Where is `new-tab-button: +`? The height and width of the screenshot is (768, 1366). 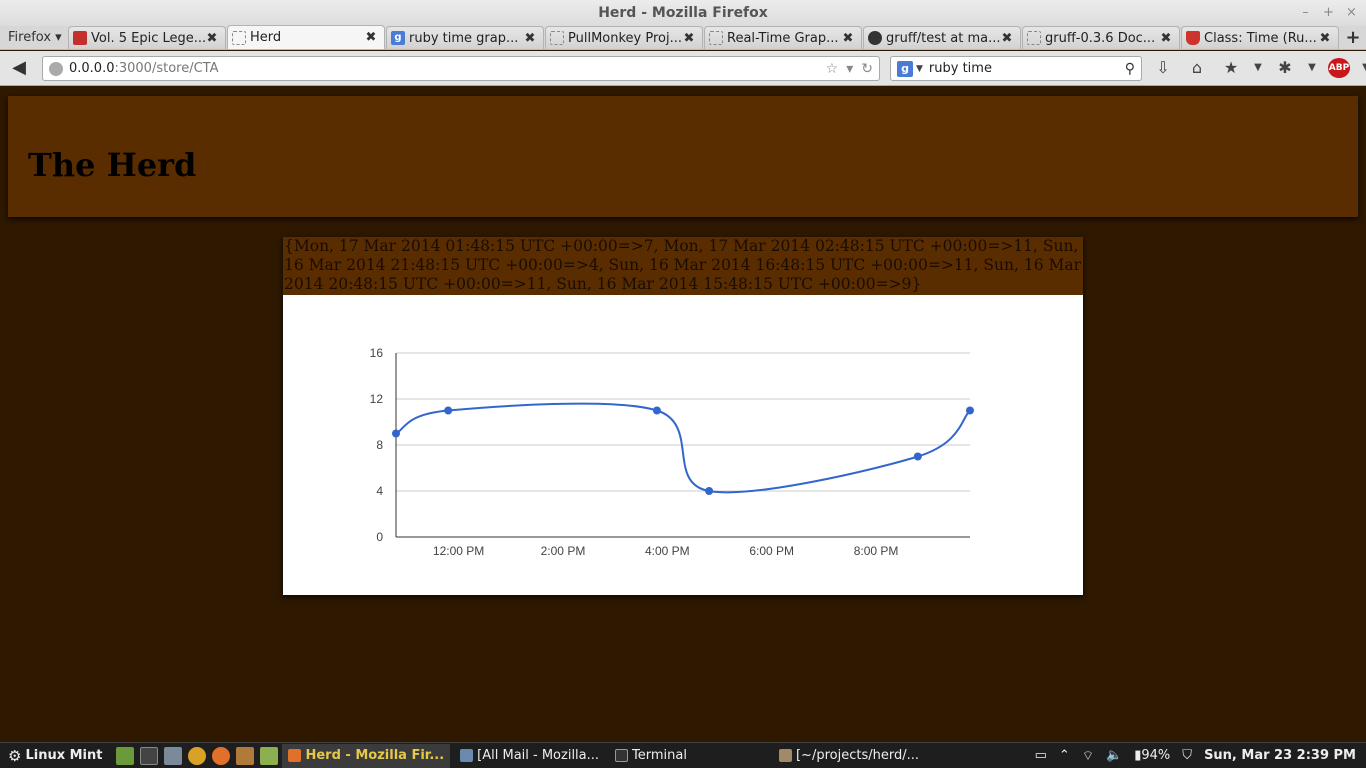
new-tab-button: + is located at coordinates (1353, 37).